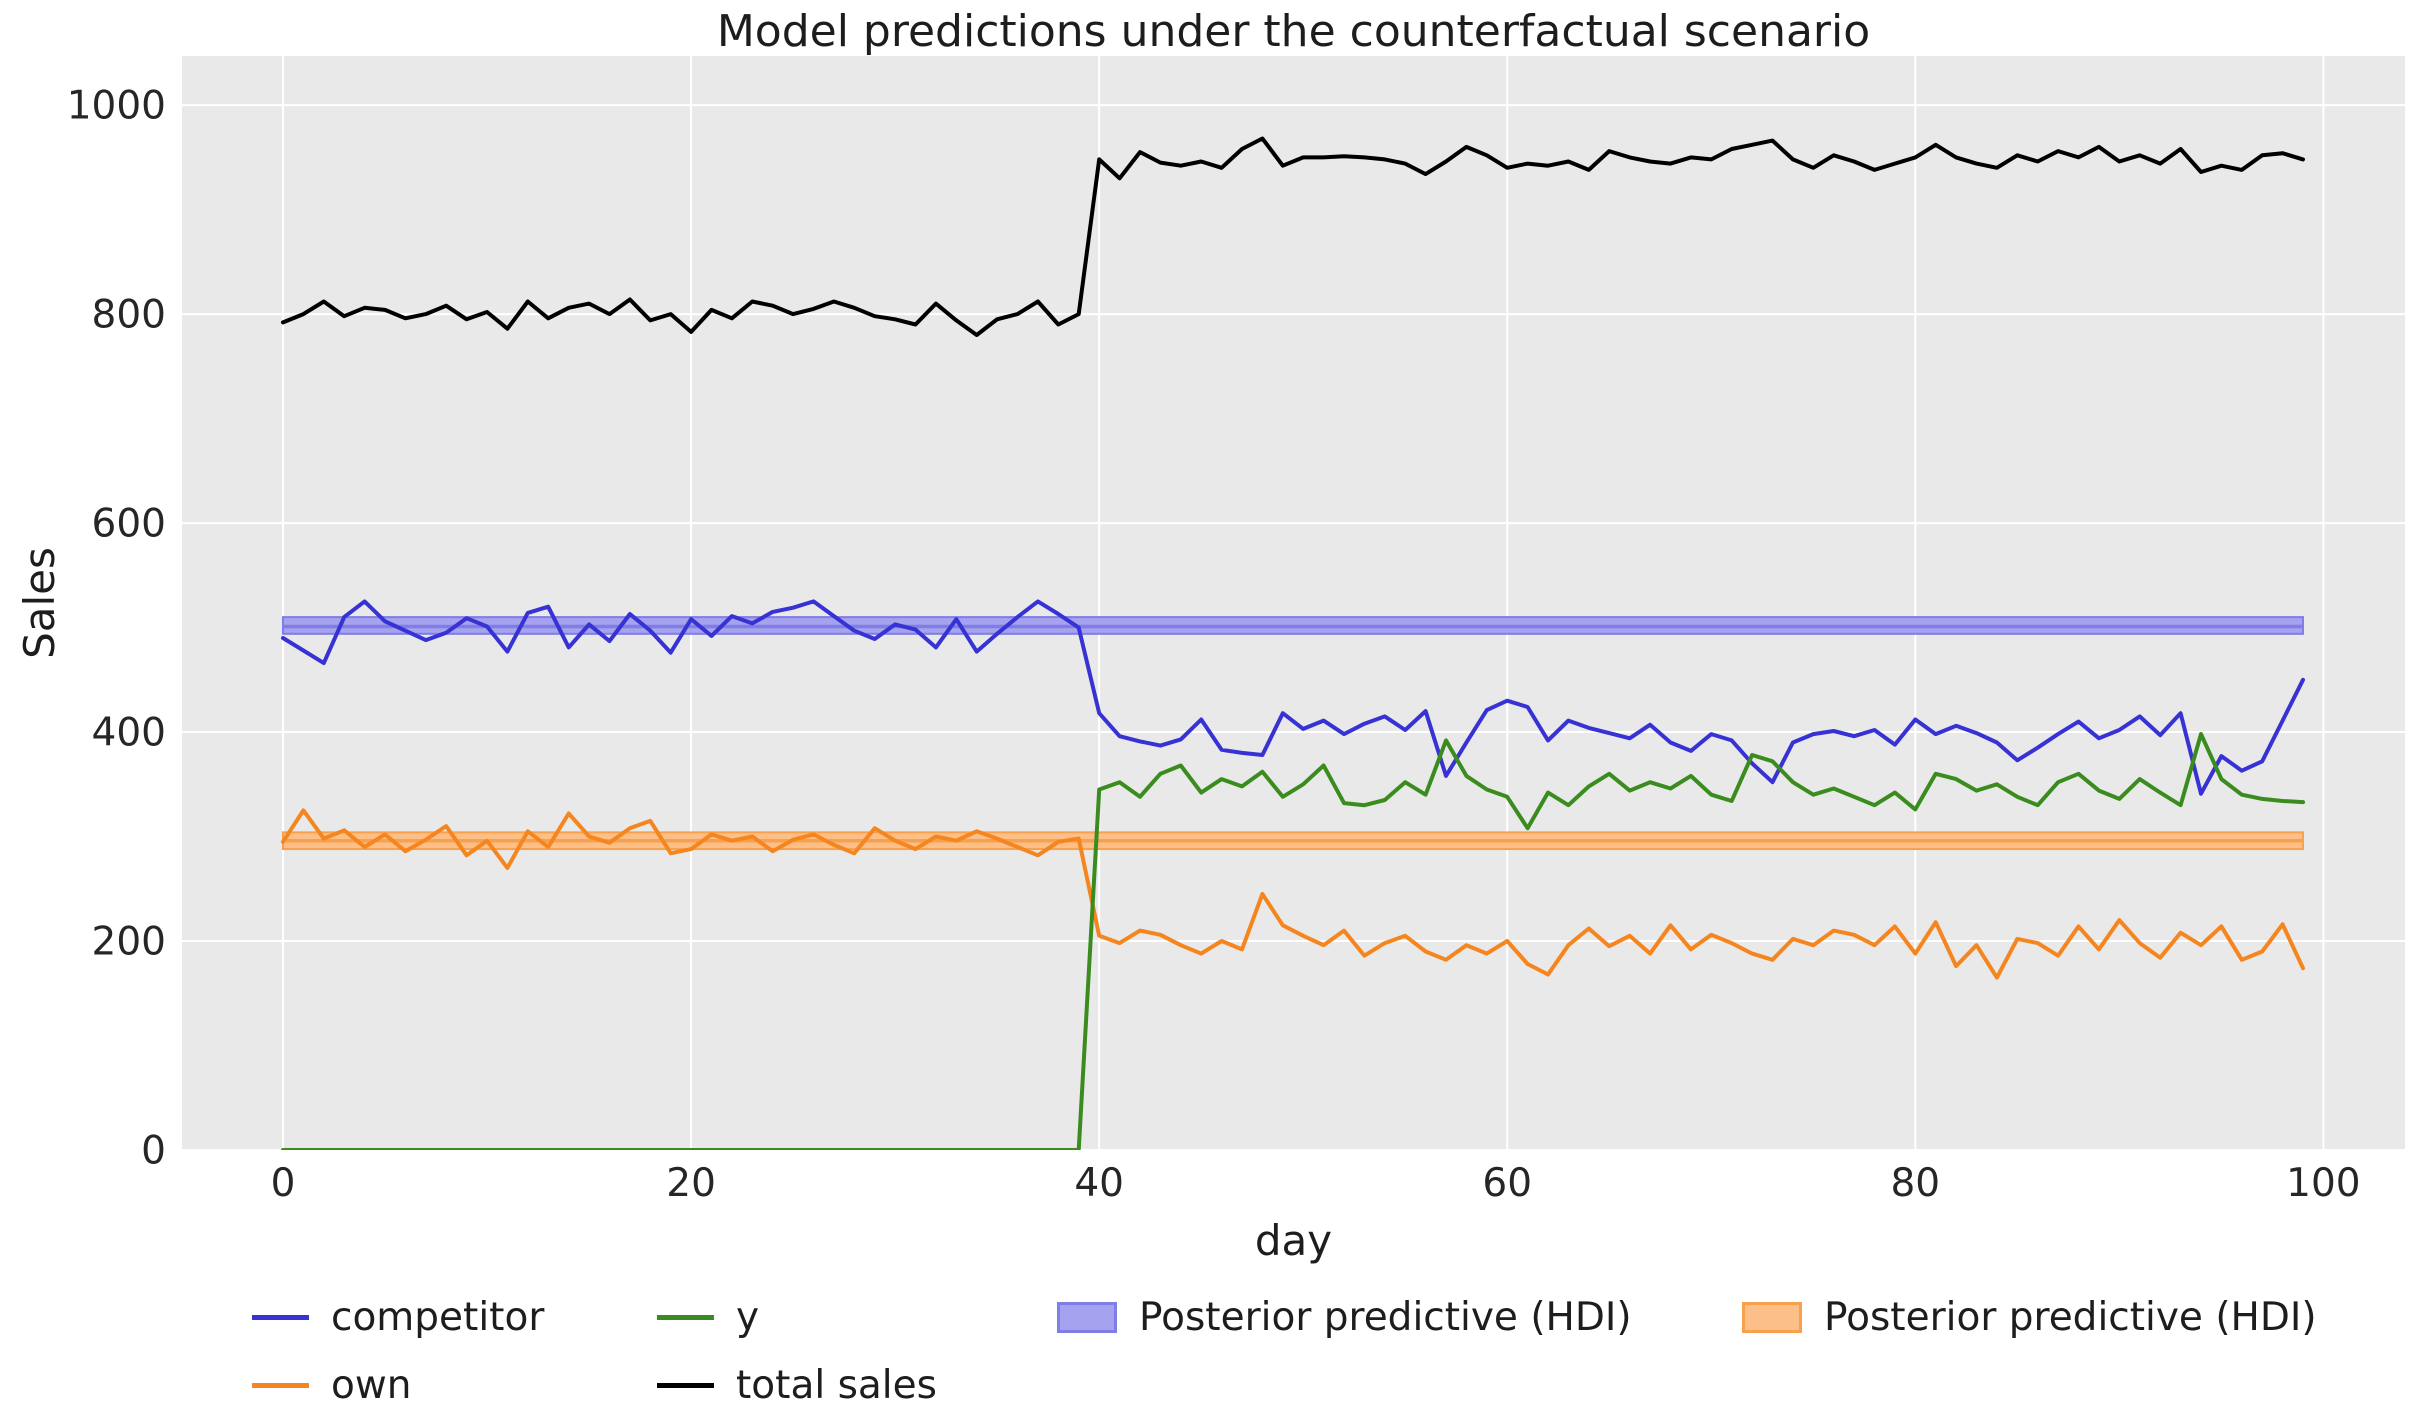  What do you see at coordinates (129, 523) in the screenshot?
I see `y-tick-label: 600` at bounding box center [129, 523].